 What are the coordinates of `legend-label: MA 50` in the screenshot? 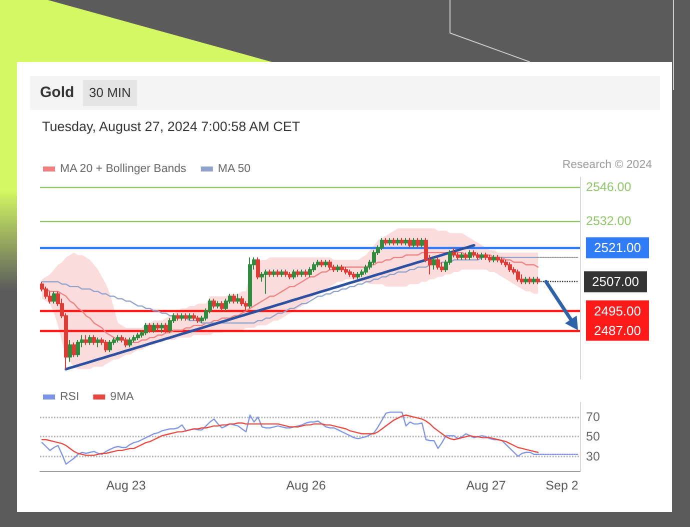 It's located at (234, 169).